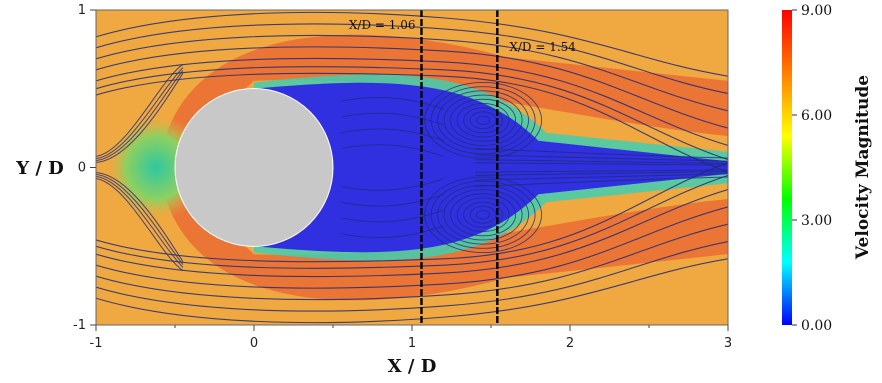 The height and width of the screenshot is (383, 882). What do you see at coordinates (382, 25) in the screenshot?
I see `annotation-label: X/D = 1.06` at bounding box center [382, 25].